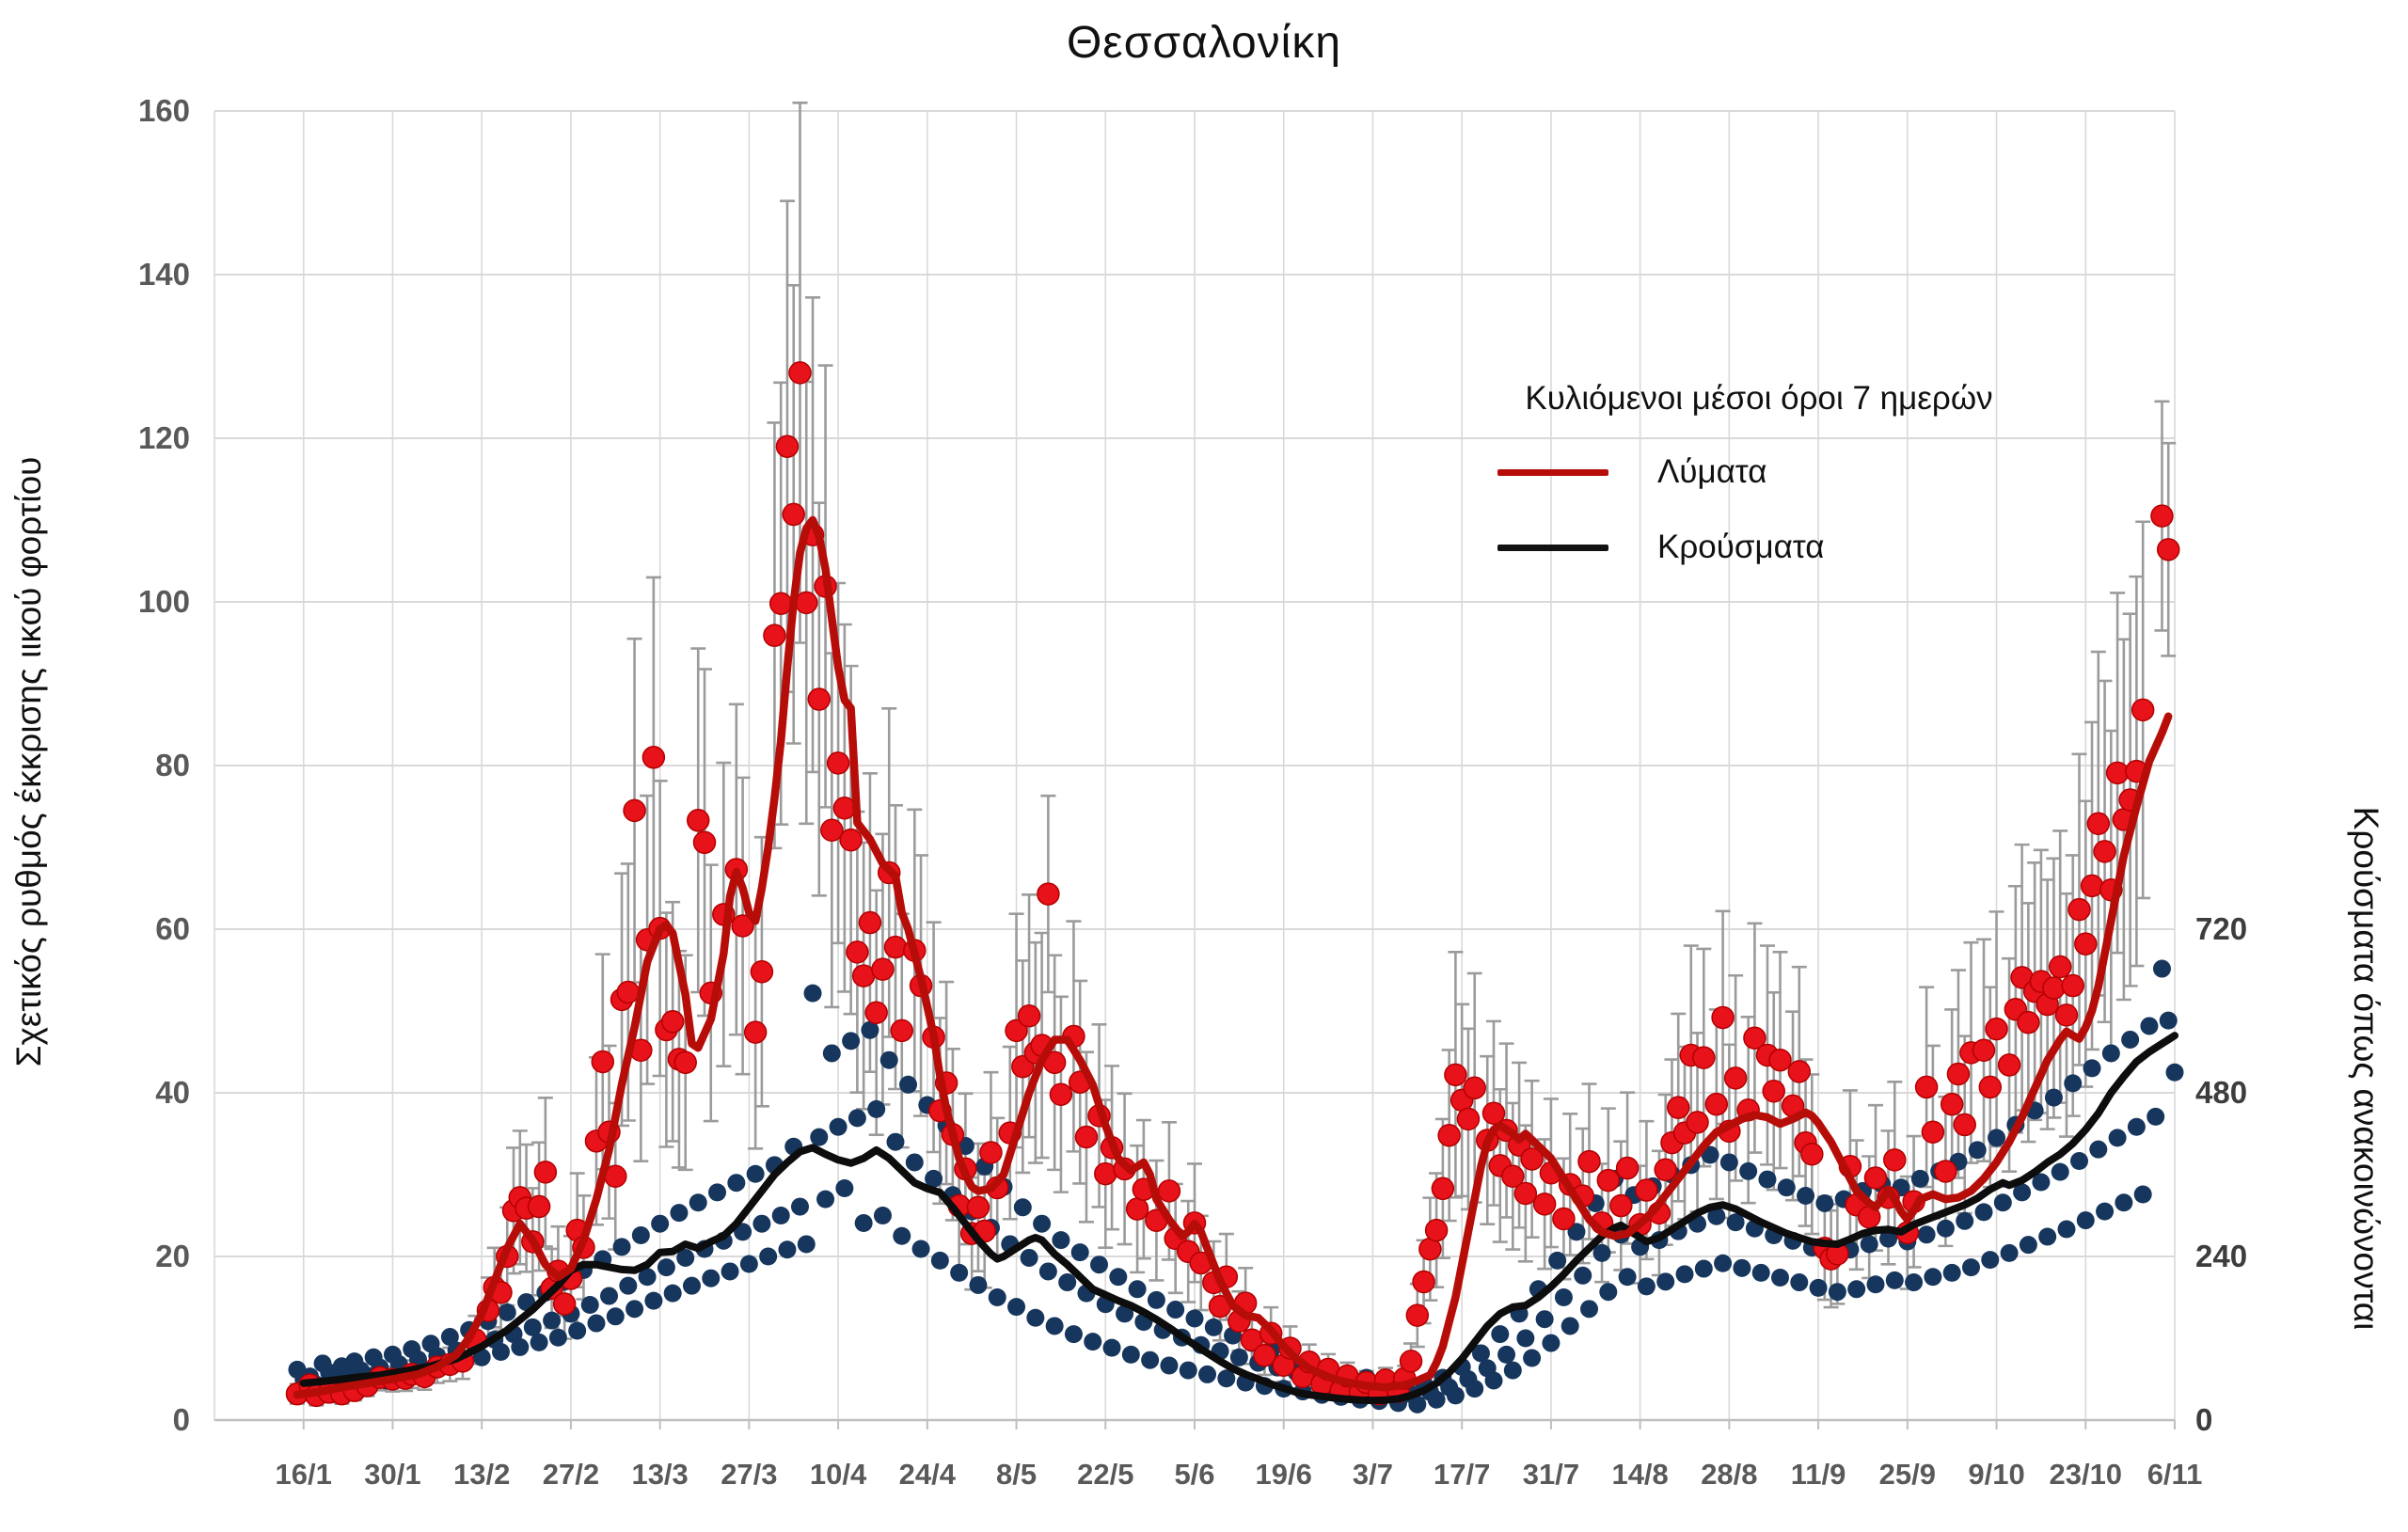 This screenshot has width=2408, height=1532. Describe the element at coordinates (1759, 547) in the screenshot. I see `legend-item-krousmata: Κρούσματα` at that location.